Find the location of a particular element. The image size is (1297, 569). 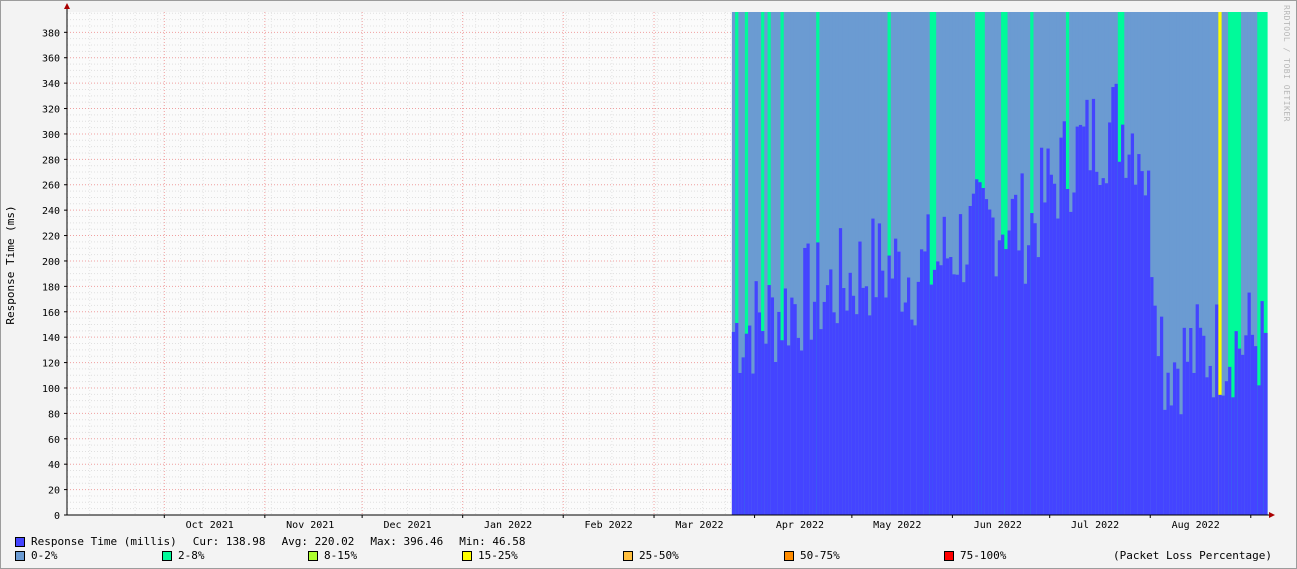

y-tick-label: 120 is located at coordinates (51, 364).